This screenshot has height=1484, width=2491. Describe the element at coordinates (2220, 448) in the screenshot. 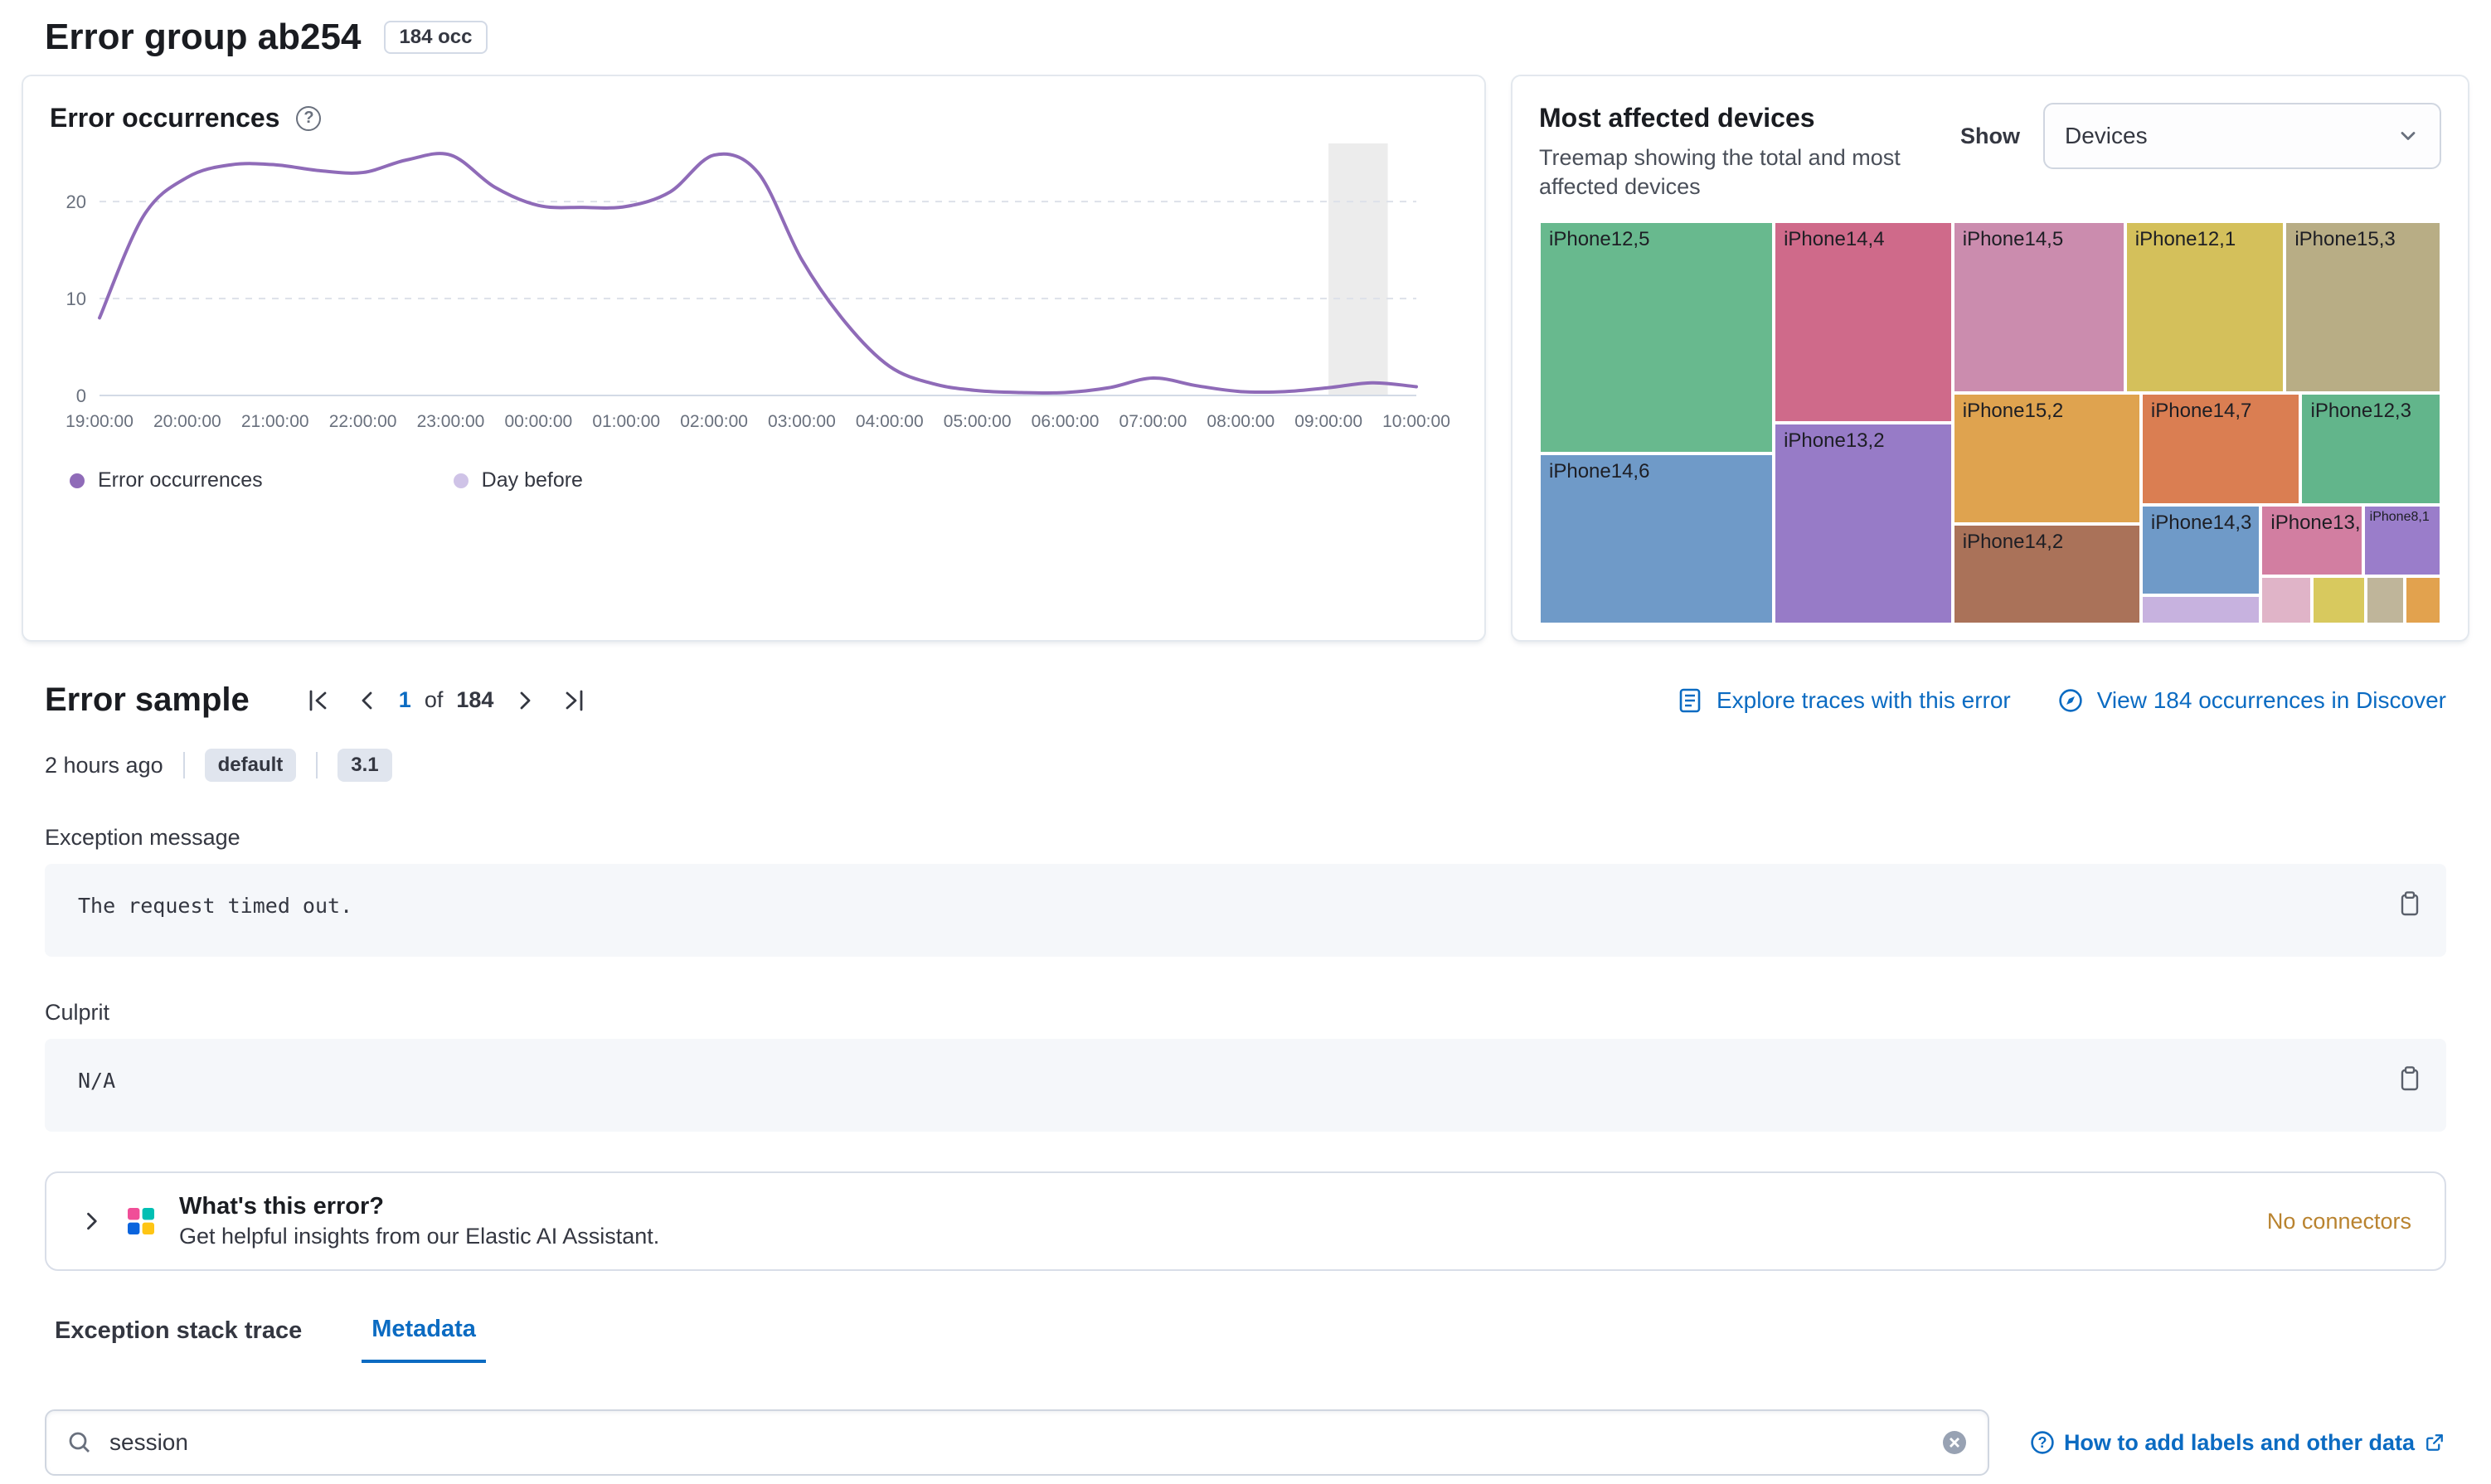

I see `treemap-cell: iPhone14,7` at that location.